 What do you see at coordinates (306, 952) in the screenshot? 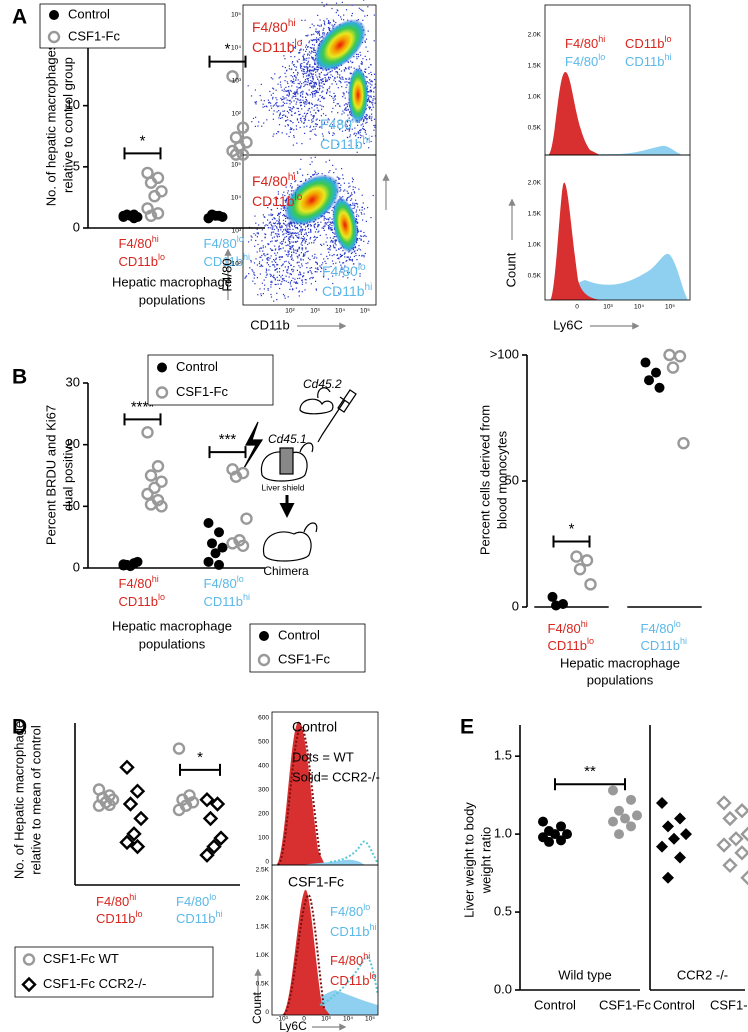
I see `histogram-fill` at bounding box center [306, 952].